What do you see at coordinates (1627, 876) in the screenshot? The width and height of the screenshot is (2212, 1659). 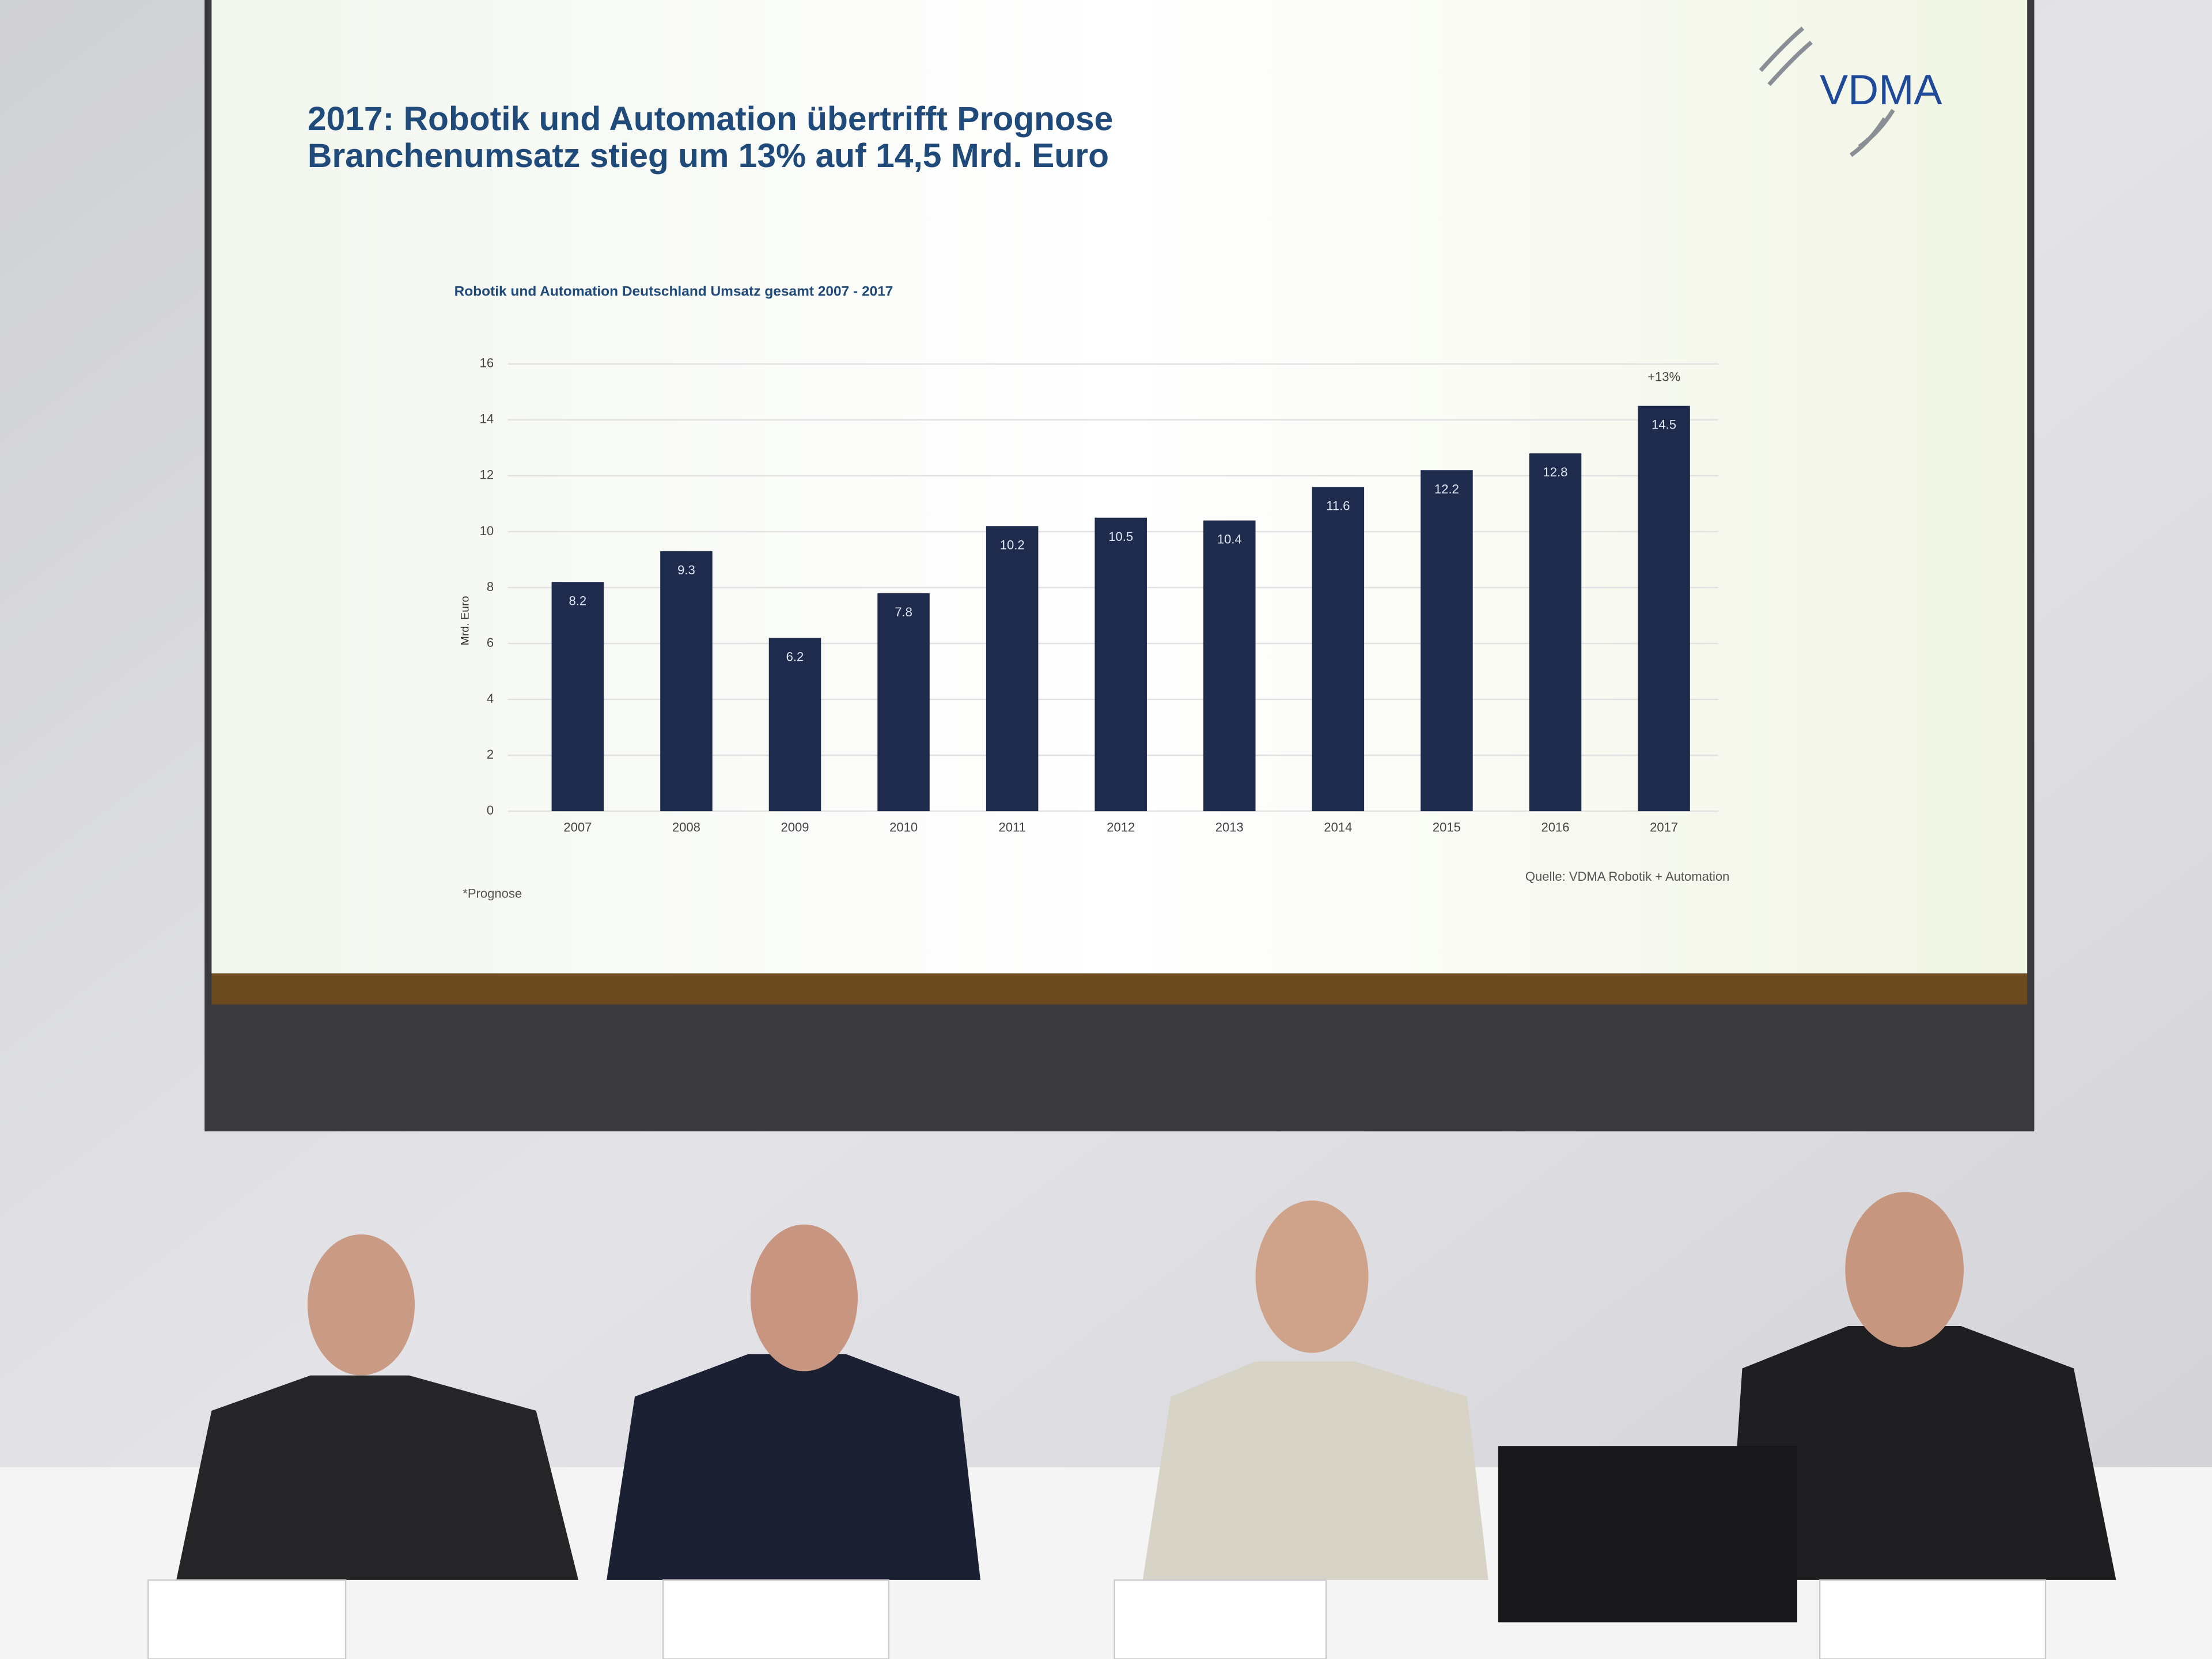 I see `source: Quelle: VDMA Robotik + Automation` at bounding box center [1627, 876].